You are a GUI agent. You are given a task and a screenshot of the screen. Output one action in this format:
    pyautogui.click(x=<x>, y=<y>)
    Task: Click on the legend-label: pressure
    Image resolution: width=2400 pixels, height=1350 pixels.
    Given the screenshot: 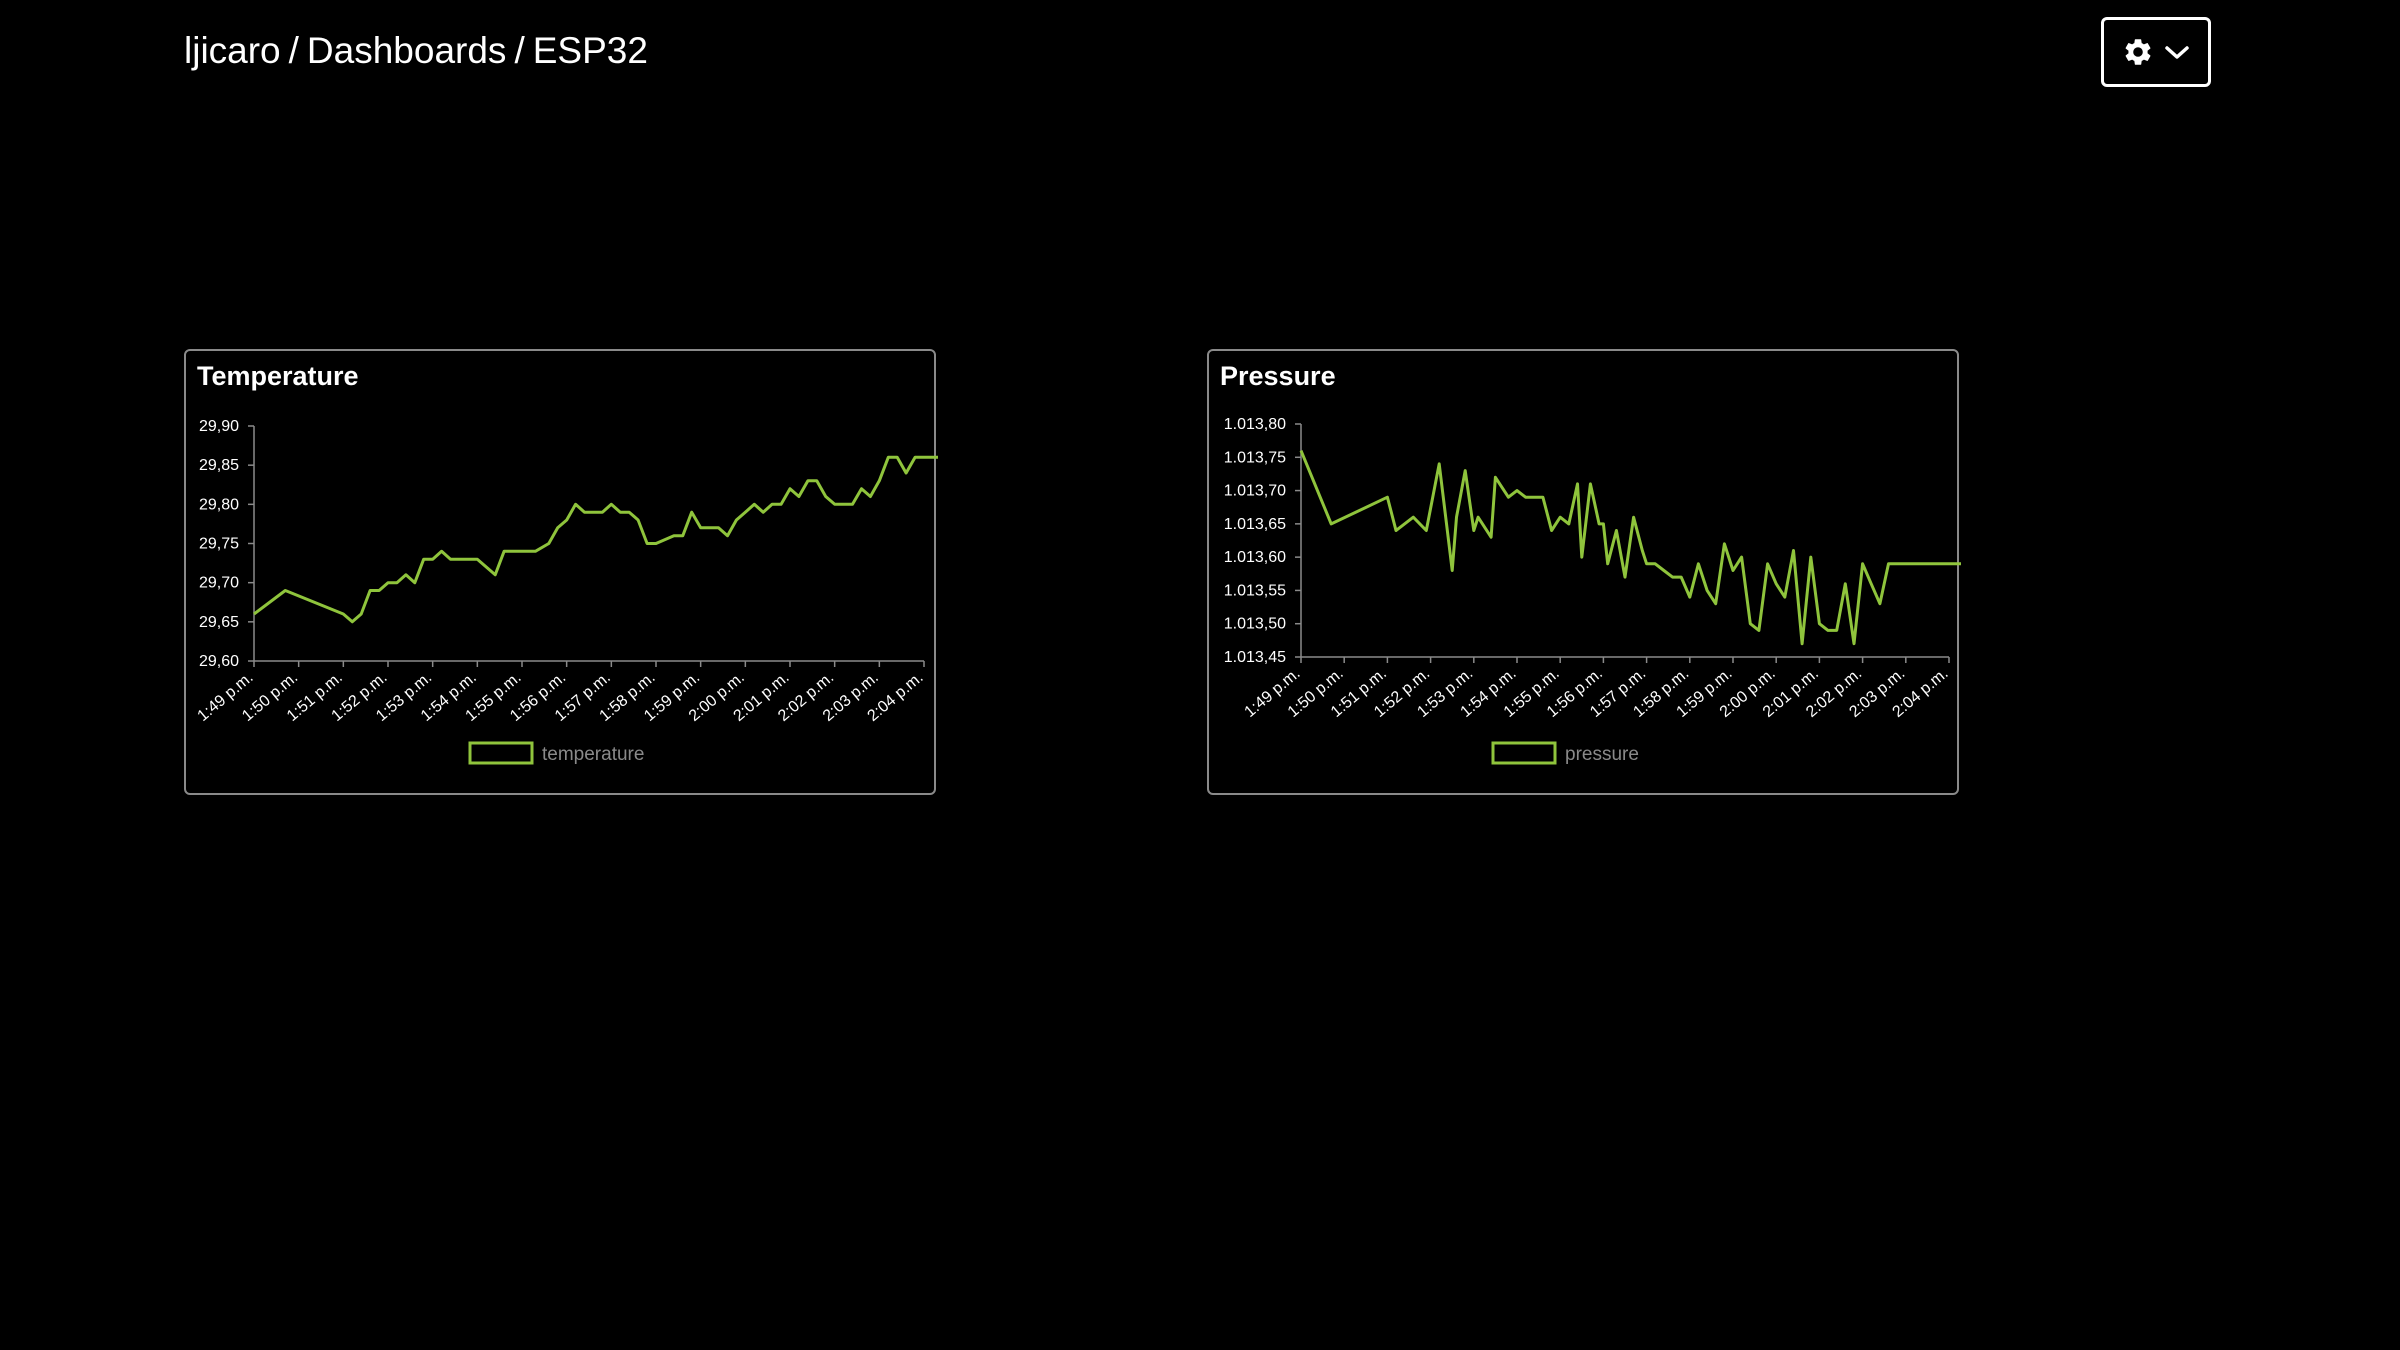 What is the action you would take?
    pyautogui.click(x=1602, y=754)
    